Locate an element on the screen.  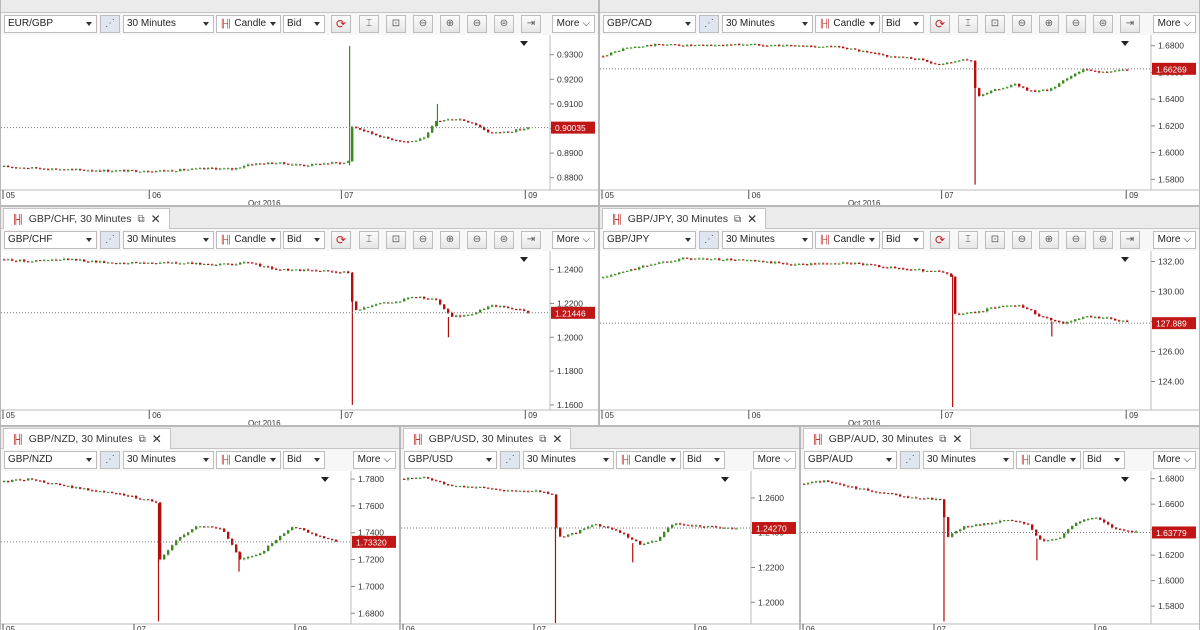
instrument-select: GBP/JPY is located at coordinates (649, 240).